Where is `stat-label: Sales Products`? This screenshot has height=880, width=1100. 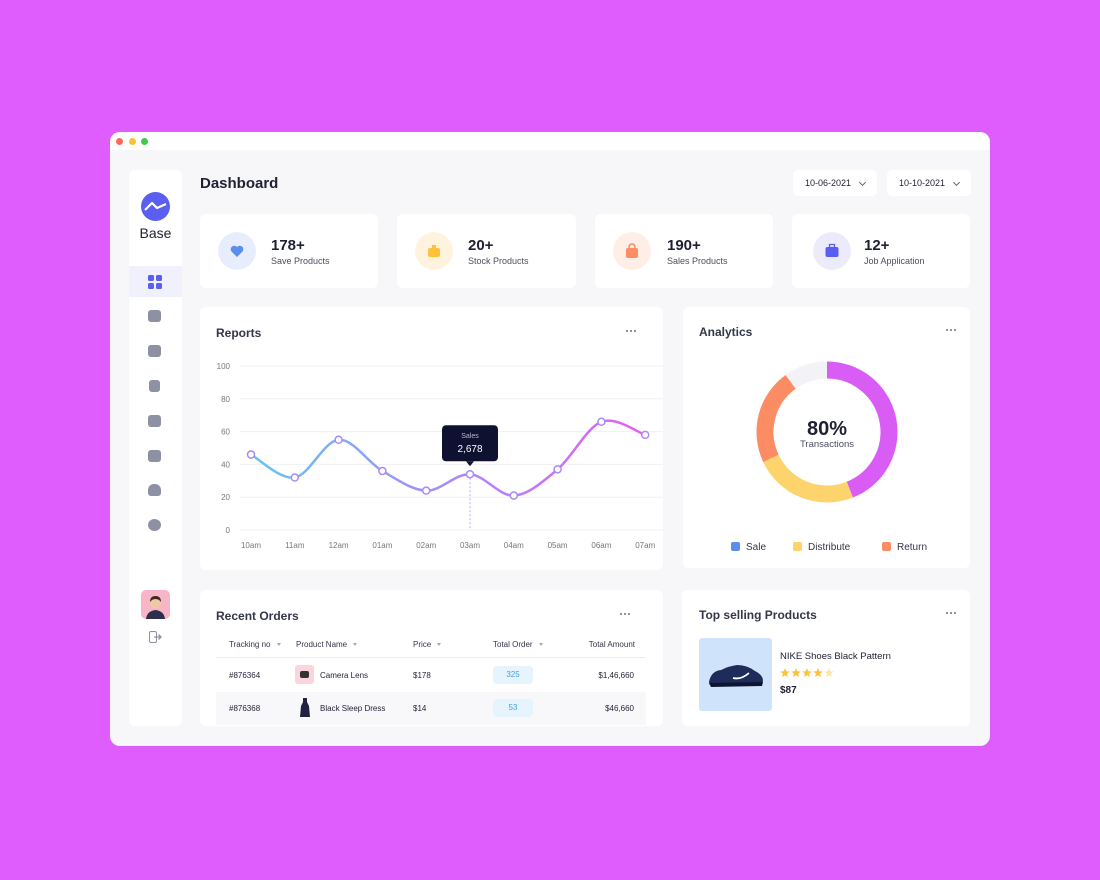
stat-label: Sales Products is located at coordinates (697, 261).